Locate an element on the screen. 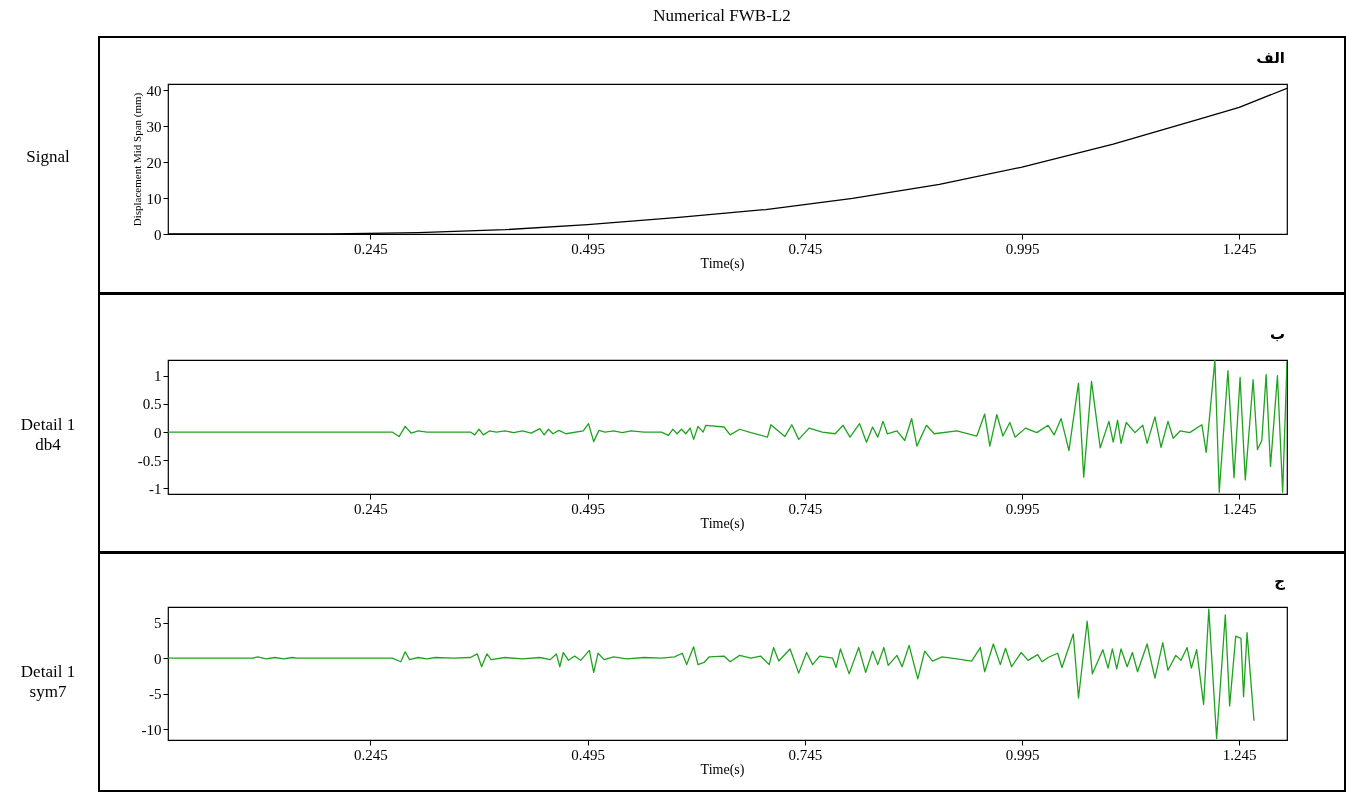 Image resolution: width=1346 pixels, height=792 pixels. text: Detail 1 db4 is located at coordinates (48, 435).